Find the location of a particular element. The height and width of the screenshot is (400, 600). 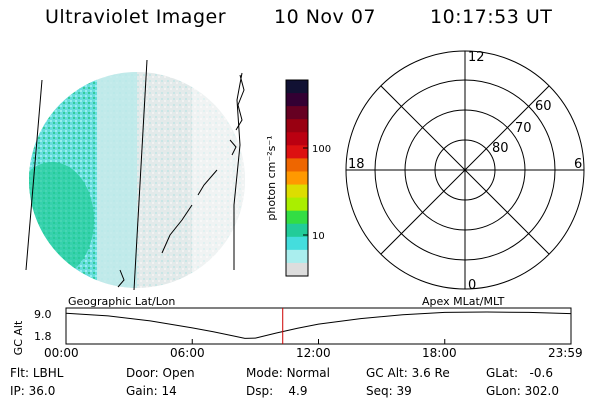

status-gcalt: GC Alt: 3.6 Re is located at coordinates (408, 373).